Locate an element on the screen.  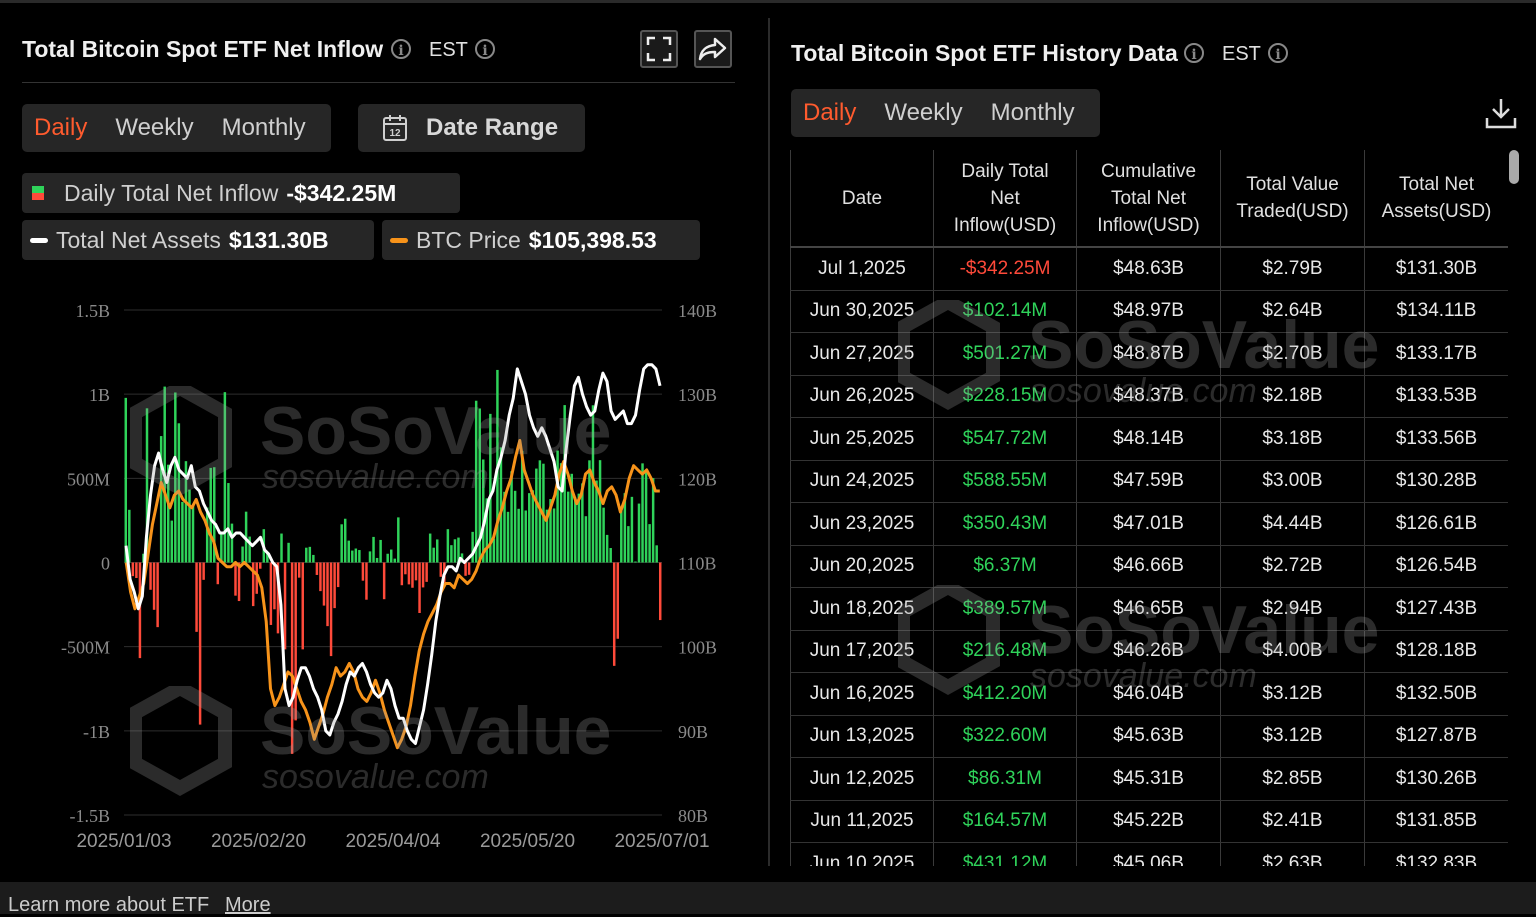
date-range-button: 12 Date Range is located at coordinates (471, 128).